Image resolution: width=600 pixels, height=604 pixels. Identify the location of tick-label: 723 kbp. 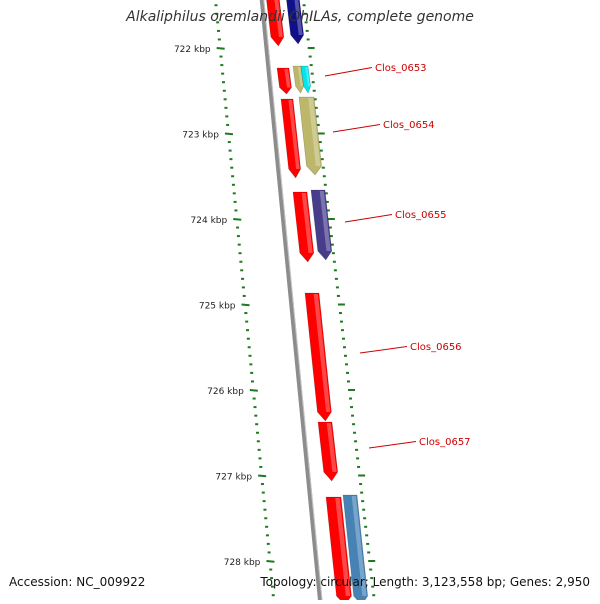
(200, 136).